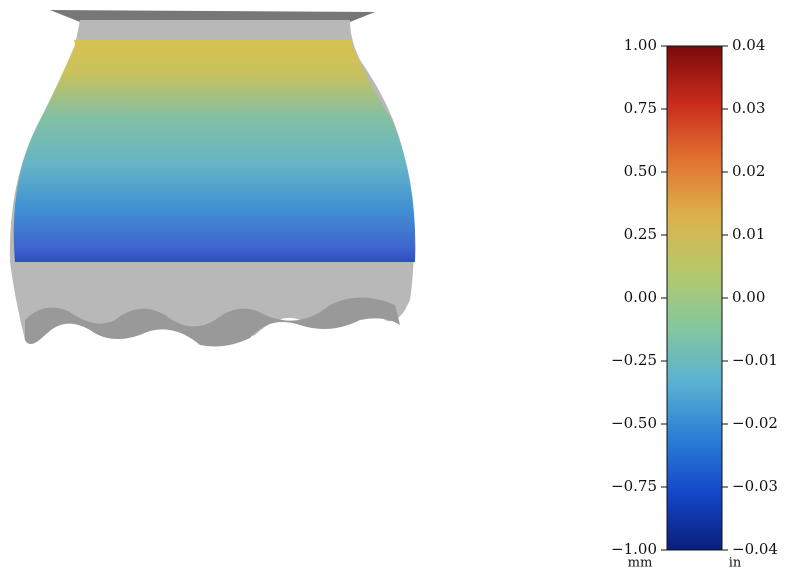 The height and width of the screenshot is (574, 792). Describe the element at coordinates (634, 360) in the screenshot. I see `y-tick-label: −0.25` at that location.